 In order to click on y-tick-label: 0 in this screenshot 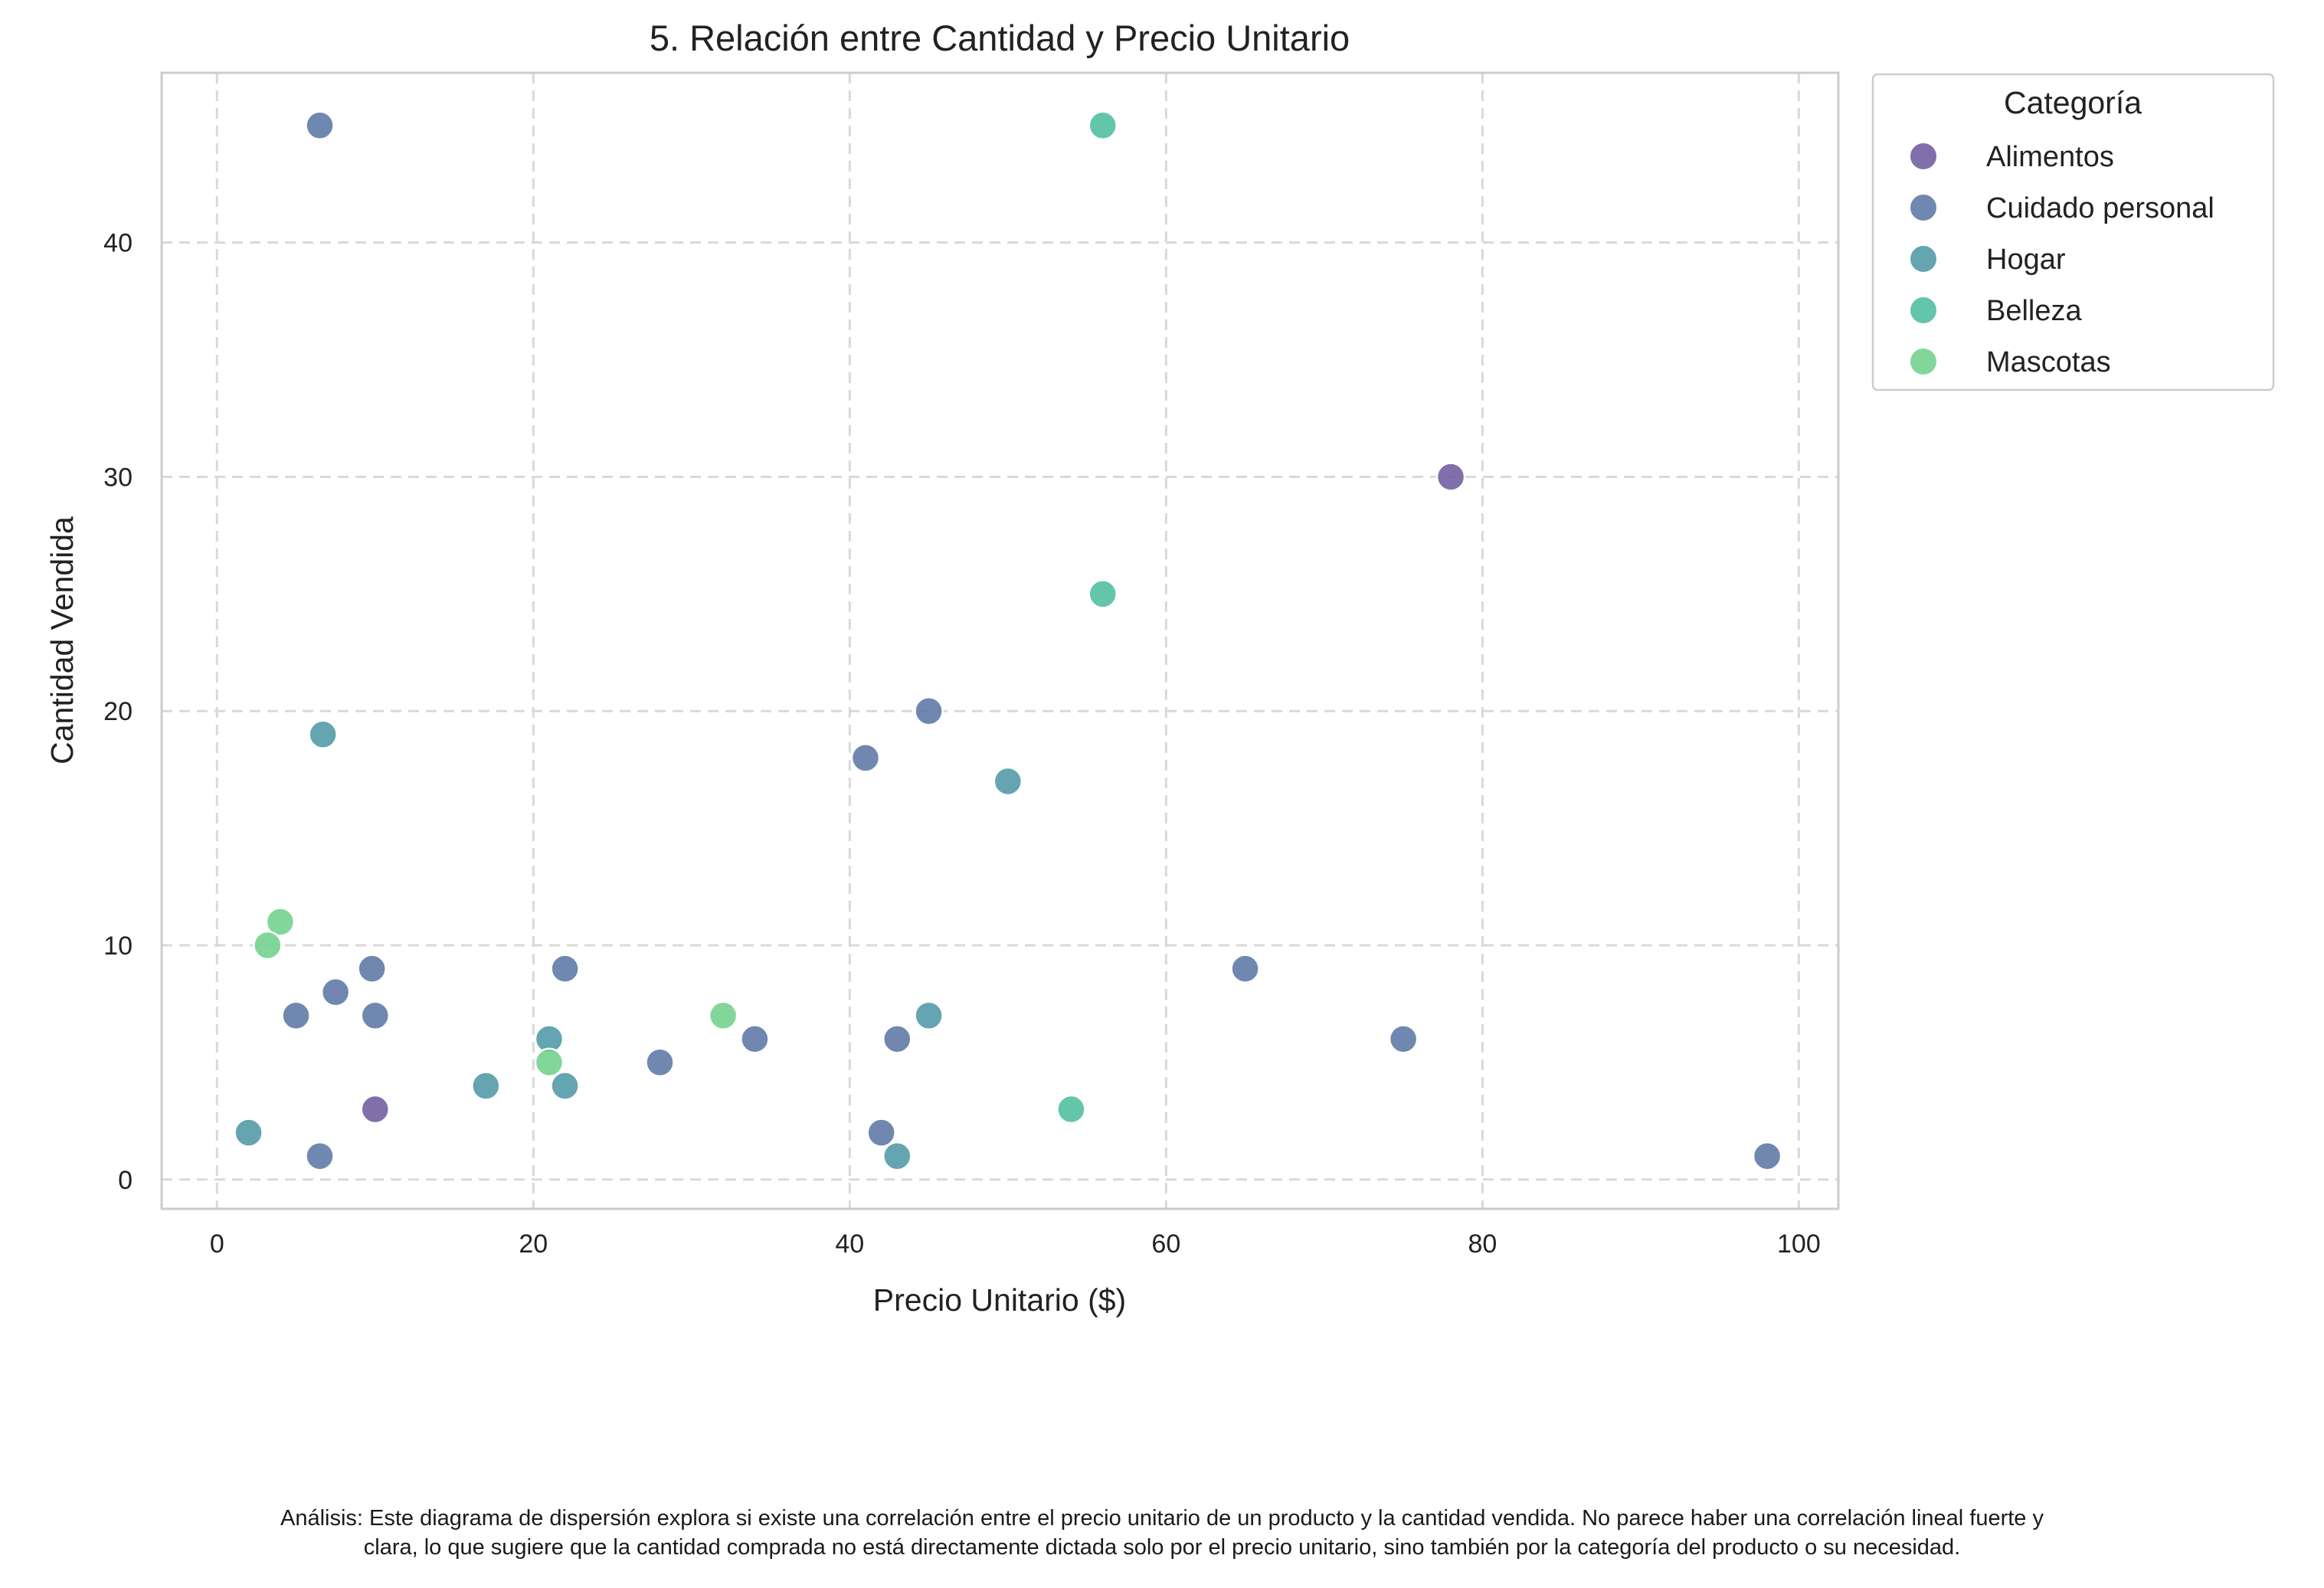, I will do `click(125, 1180)`.